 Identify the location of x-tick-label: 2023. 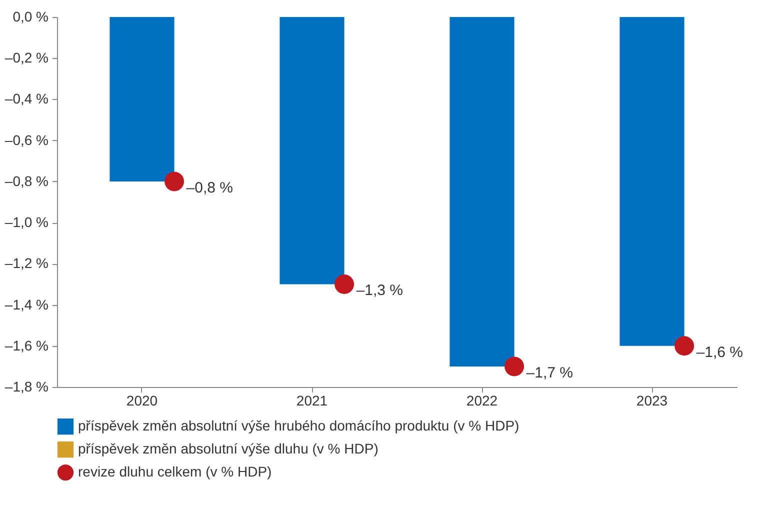
(652, 400).